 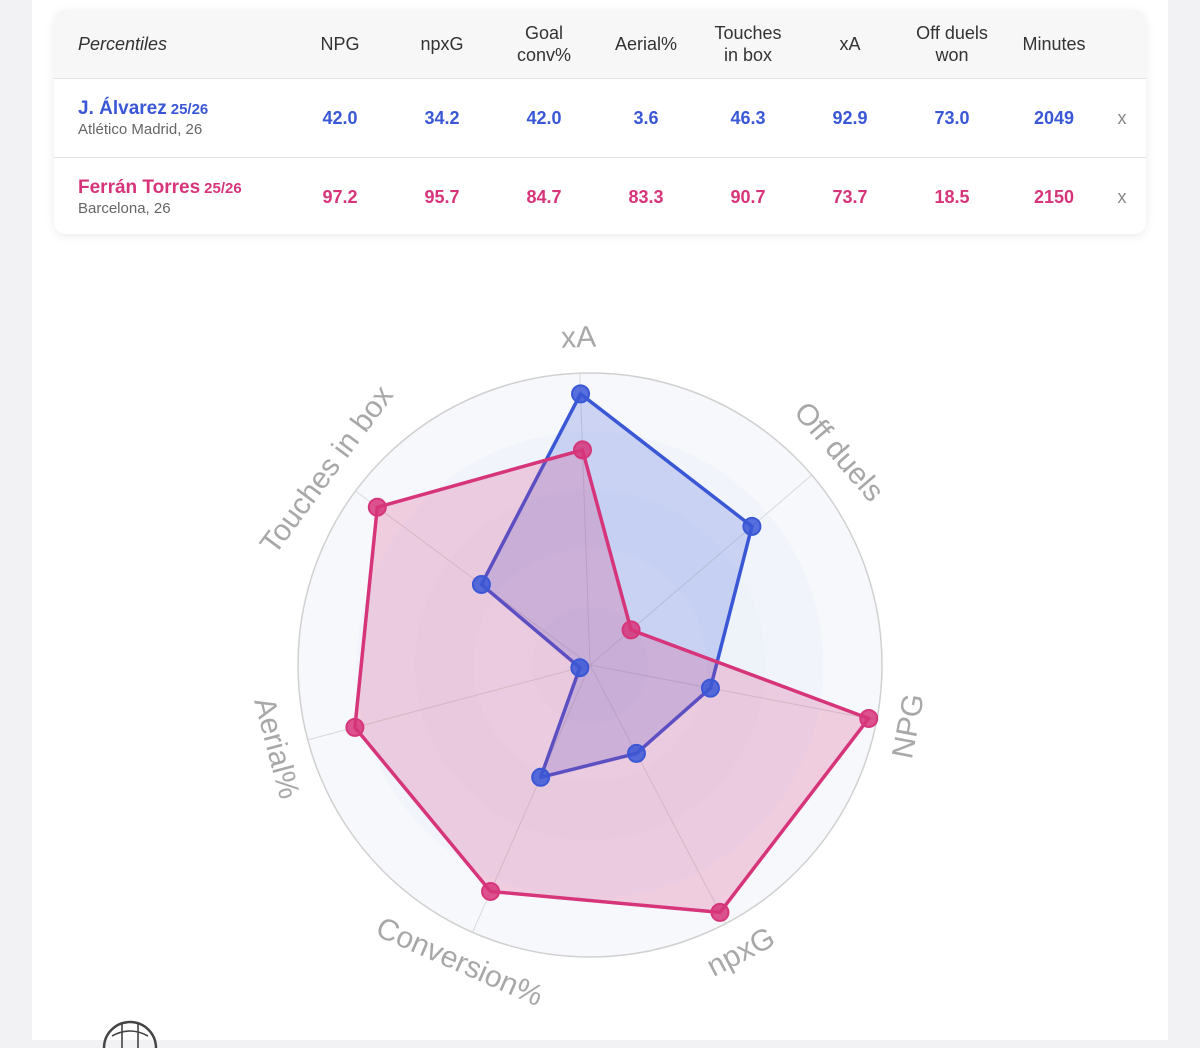 What do you see at coordinates (1054, 117) in the screenshot?
I see `value-minutes: 2049` at bounding box center [1054, 117].